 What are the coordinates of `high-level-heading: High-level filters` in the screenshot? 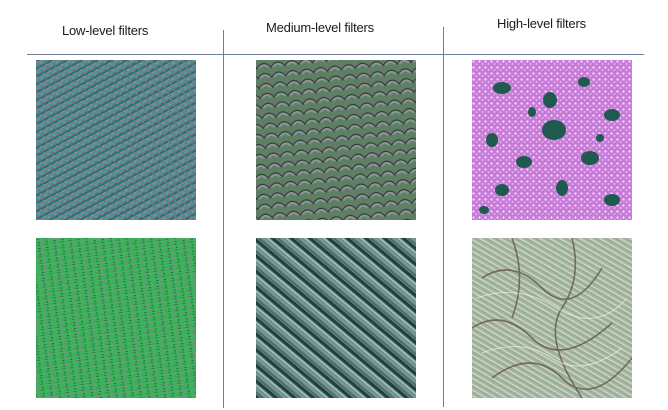 It's located at (541, 23).